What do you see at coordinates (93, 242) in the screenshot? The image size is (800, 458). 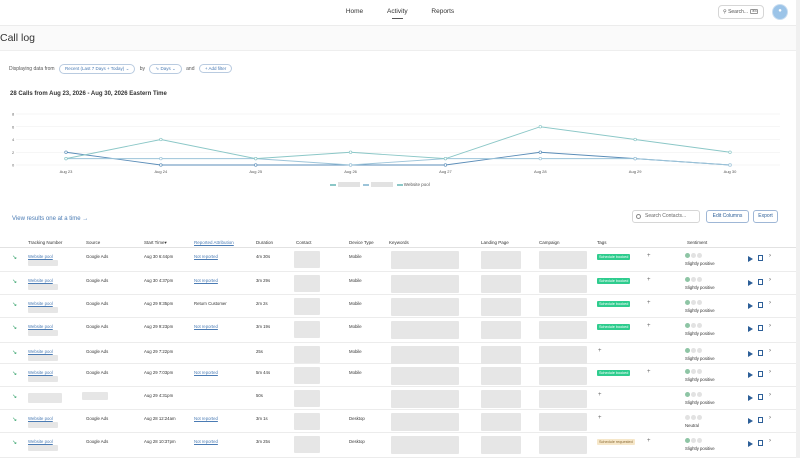 I see `col-source: Source` at bounding box center [93, 242].